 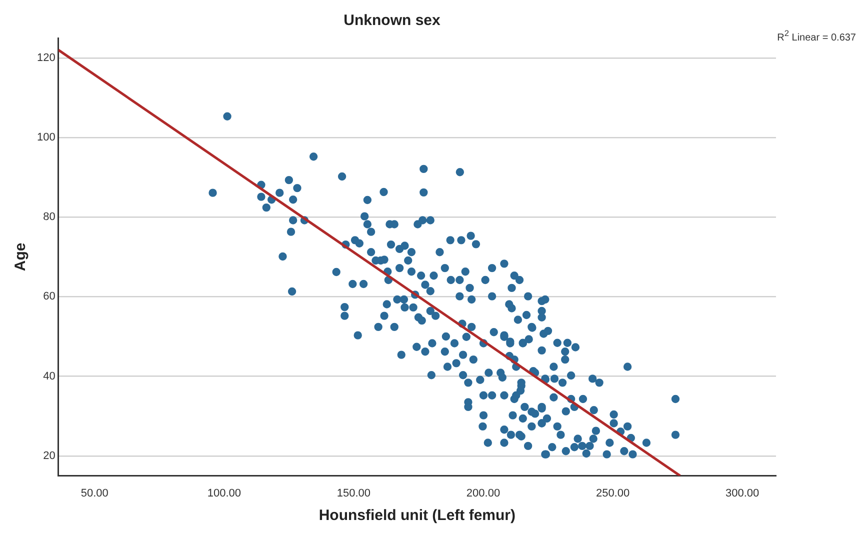 What do you see at coordinates (46, 138) in the screenshot?
I see `y-tick-label: 100` at bounding box center [46, 138].